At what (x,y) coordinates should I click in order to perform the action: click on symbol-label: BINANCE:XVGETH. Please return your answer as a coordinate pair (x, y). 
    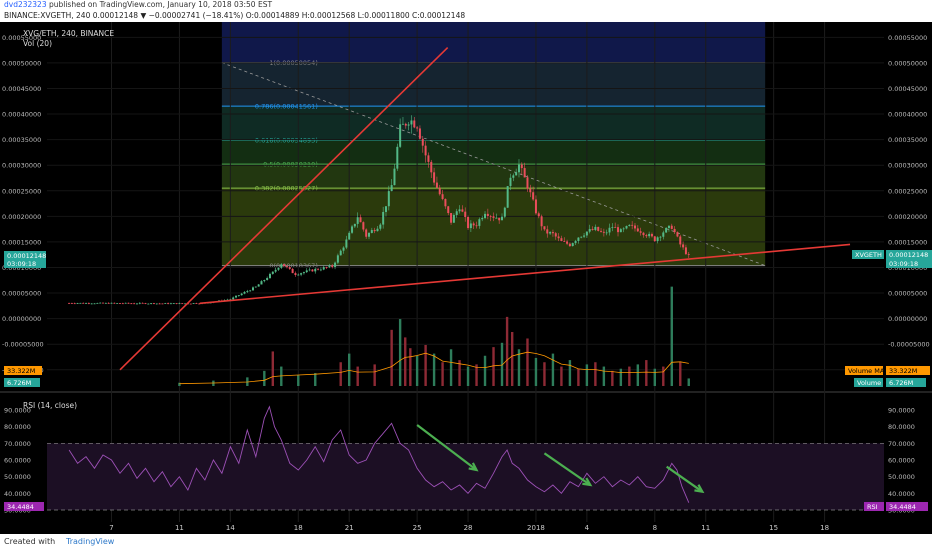
    Looking at the image, I should click on (38, 15).